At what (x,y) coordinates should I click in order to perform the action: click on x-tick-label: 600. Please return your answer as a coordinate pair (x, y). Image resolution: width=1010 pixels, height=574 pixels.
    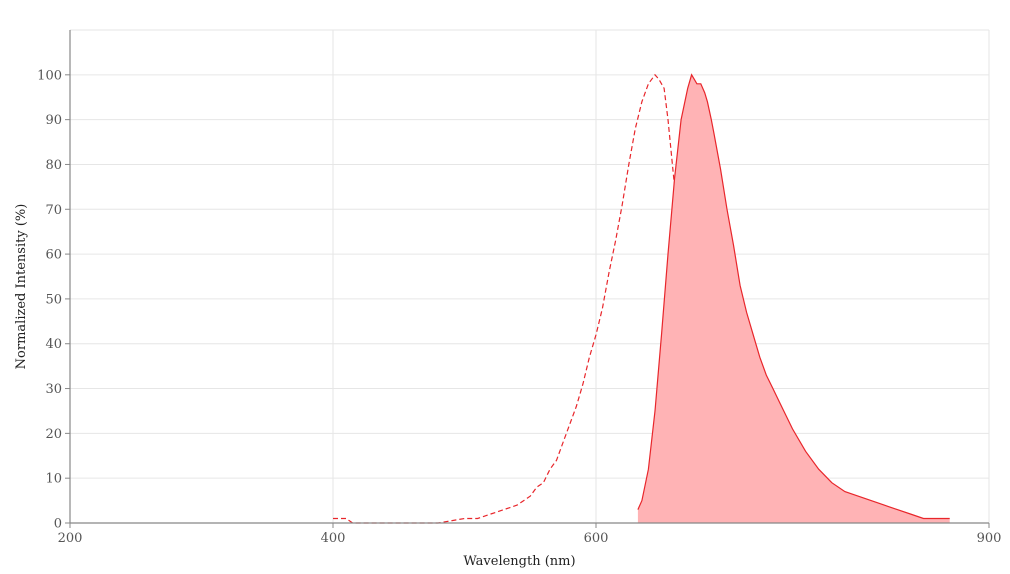
    Looking at the image, I should click on (596, 538).